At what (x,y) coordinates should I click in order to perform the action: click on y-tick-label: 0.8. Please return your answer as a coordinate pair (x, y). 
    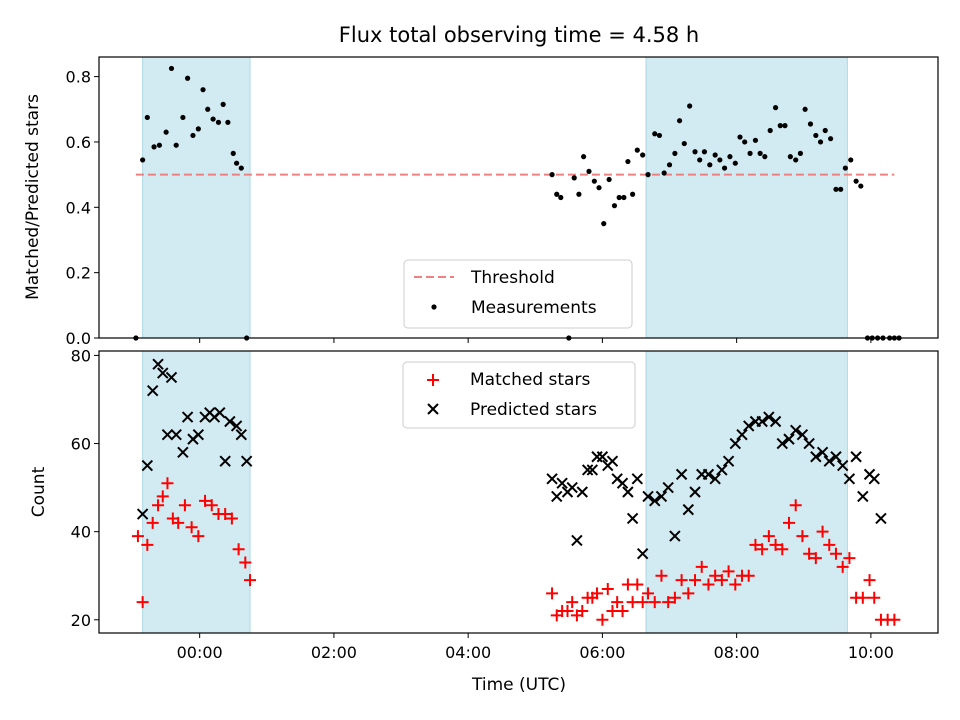
    Looking at the image, I should click on (78, 77).